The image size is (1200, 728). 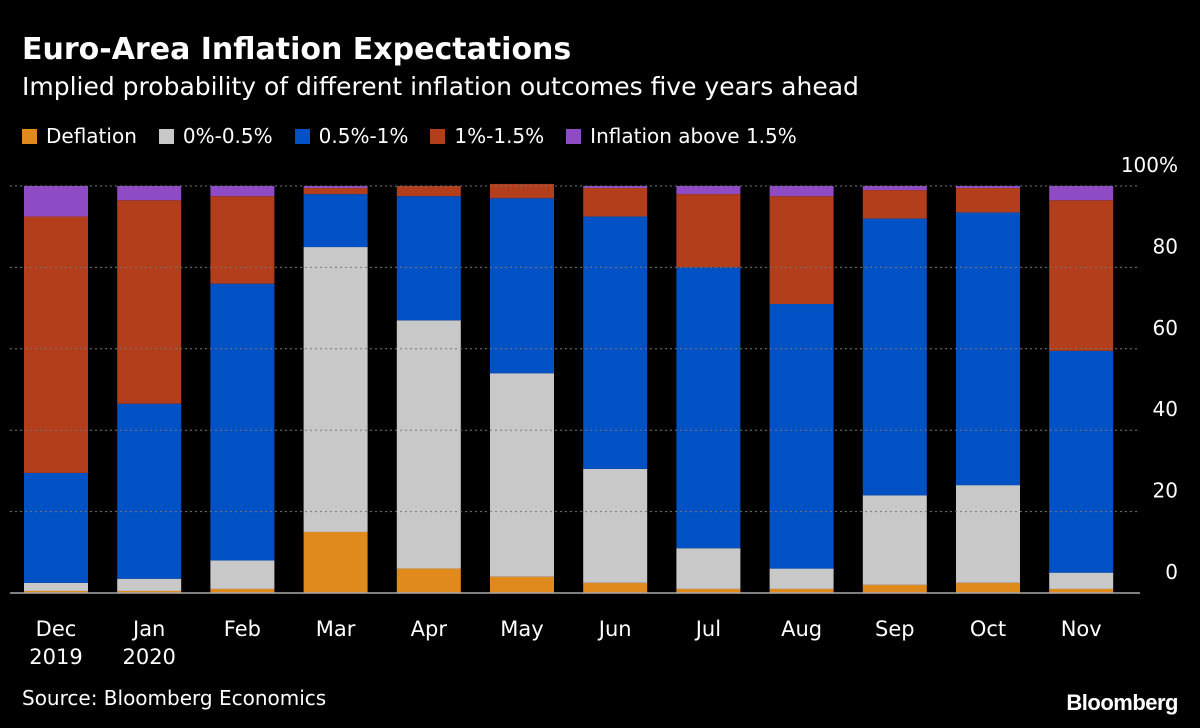 What do you see at coordinates (55, 643) in the screenshot?
I see `x-tick-label: Dec 2019` at bounding box center [55, 643].